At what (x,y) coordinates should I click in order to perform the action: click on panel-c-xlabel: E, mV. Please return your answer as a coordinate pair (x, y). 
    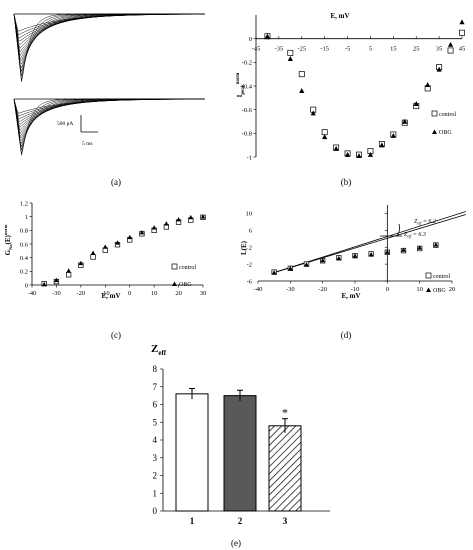
    Looking at the image, I should click on (110, 296).